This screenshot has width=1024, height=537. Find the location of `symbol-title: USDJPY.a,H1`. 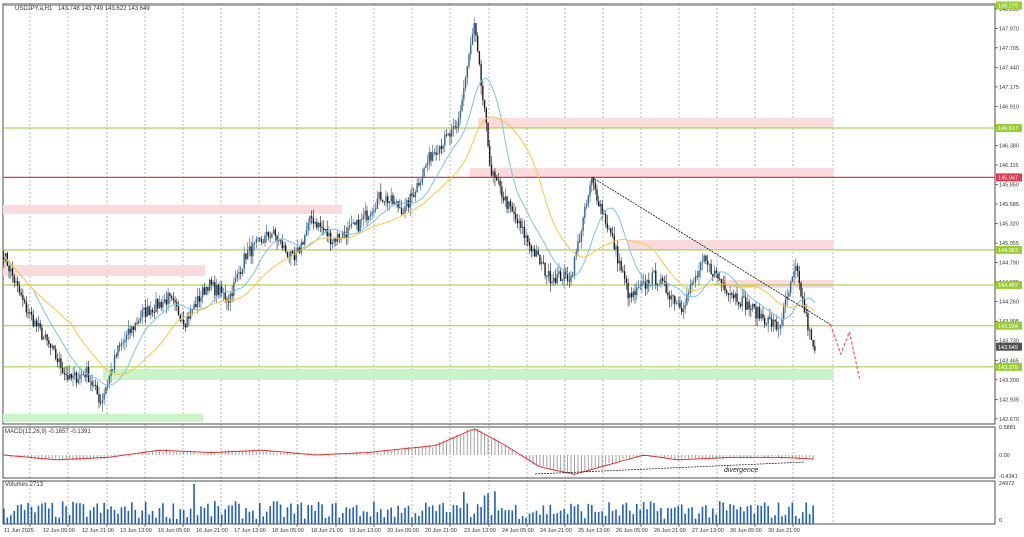

symbol-title: USDJPY.a,H1 is located at coordinates (34, 9).